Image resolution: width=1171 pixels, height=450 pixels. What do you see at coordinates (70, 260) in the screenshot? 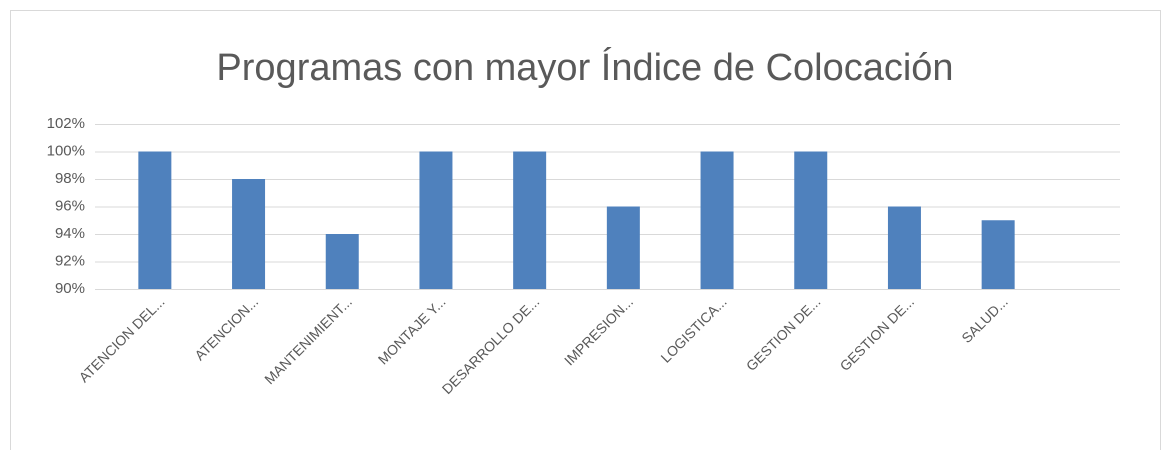
I see `y-tick-label: 92%` at bounding box center [70, 260].